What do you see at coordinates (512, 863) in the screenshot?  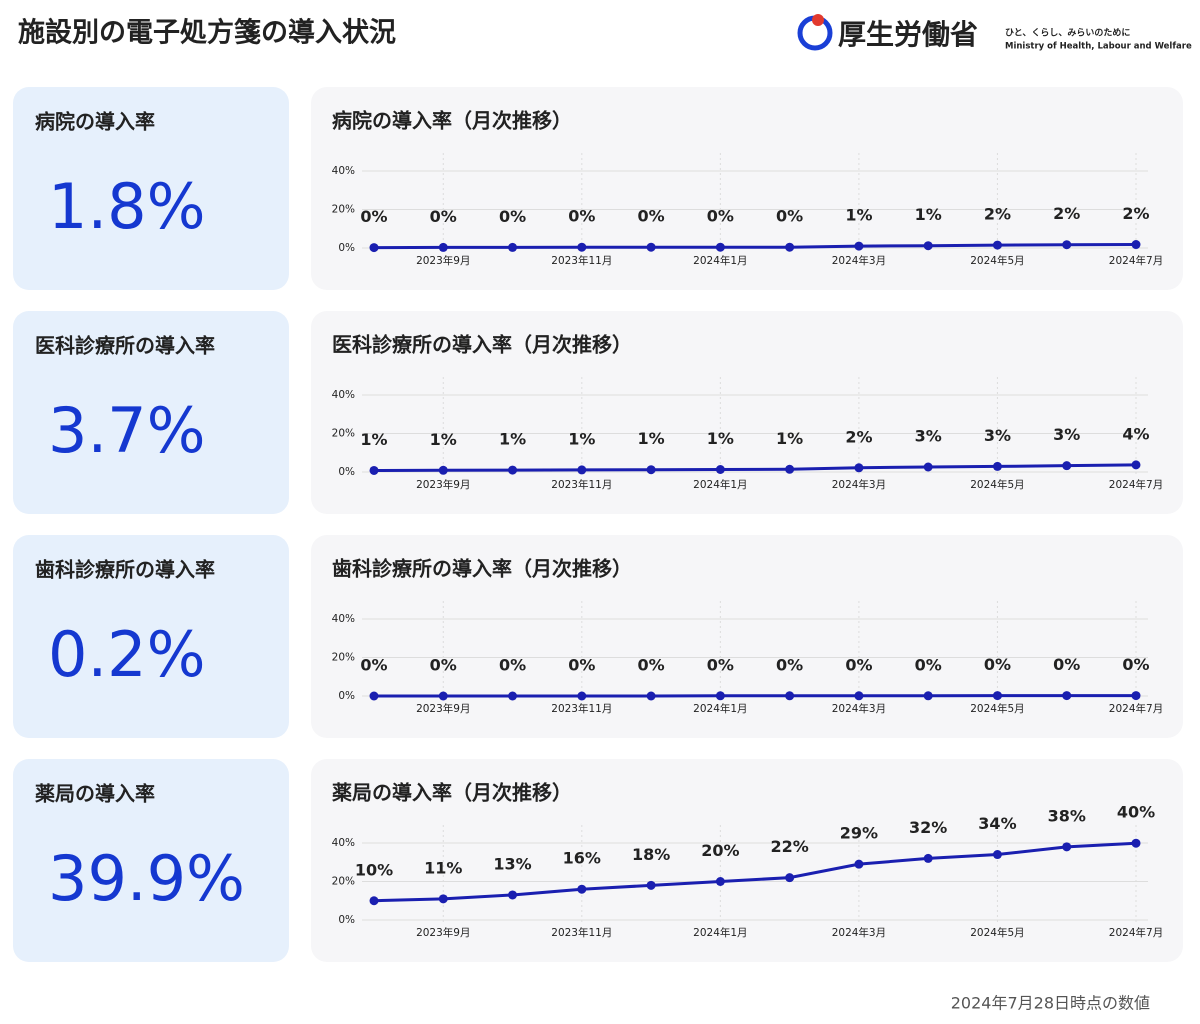 I see `data-label: 13%` at bounding box center [512, 863].